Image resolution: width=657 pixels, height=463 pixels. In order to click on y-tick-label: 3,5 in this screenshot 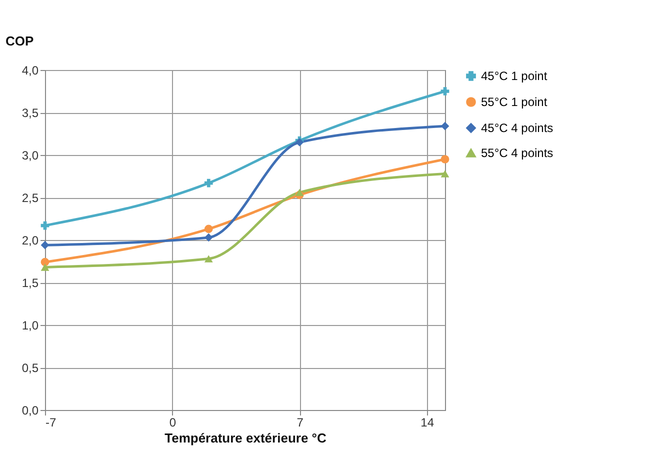, I will do `click(30, 113)`.